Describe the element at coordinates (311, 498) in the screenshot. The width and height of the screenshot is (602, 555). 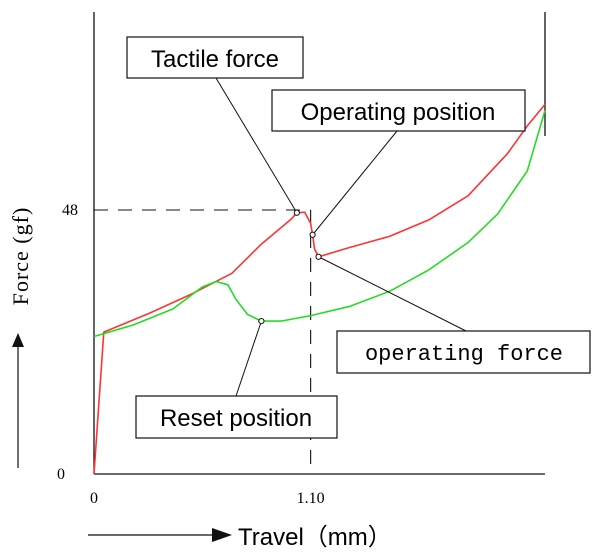
I see `x-tick-label-1-10: 1.10` at that location.